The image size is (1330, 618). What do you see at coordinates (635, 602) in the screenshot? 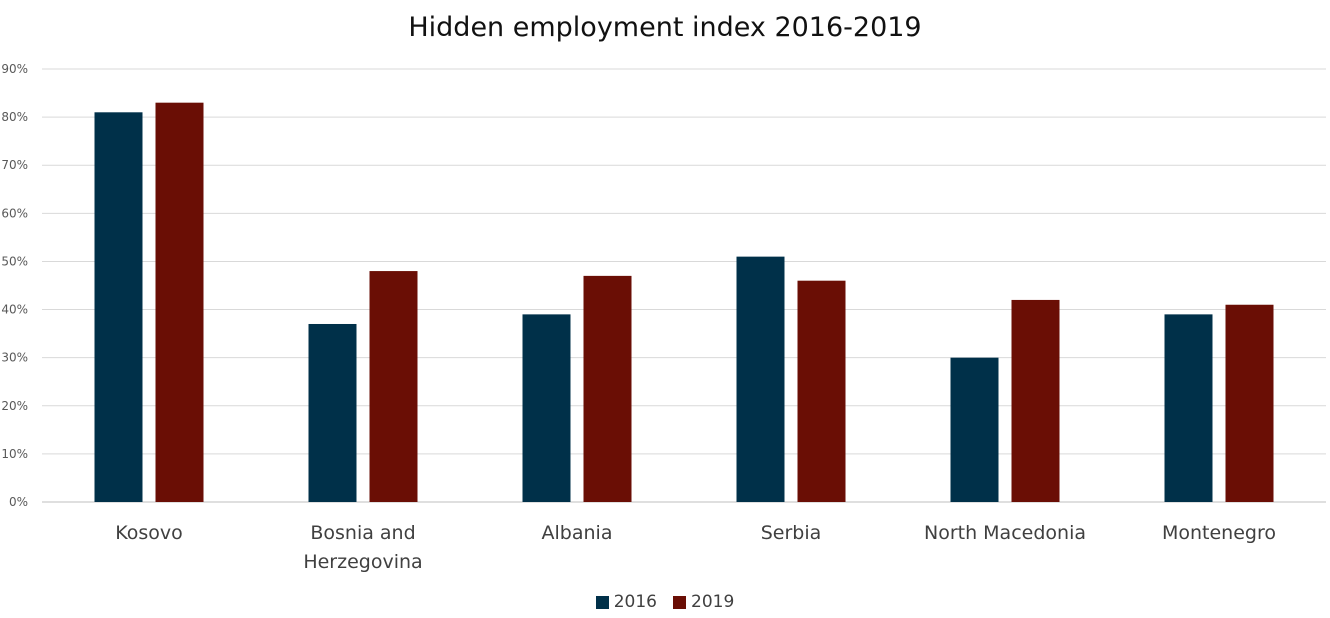
I see `legend-label-2016: 2016` at bounding box center [635, 602].